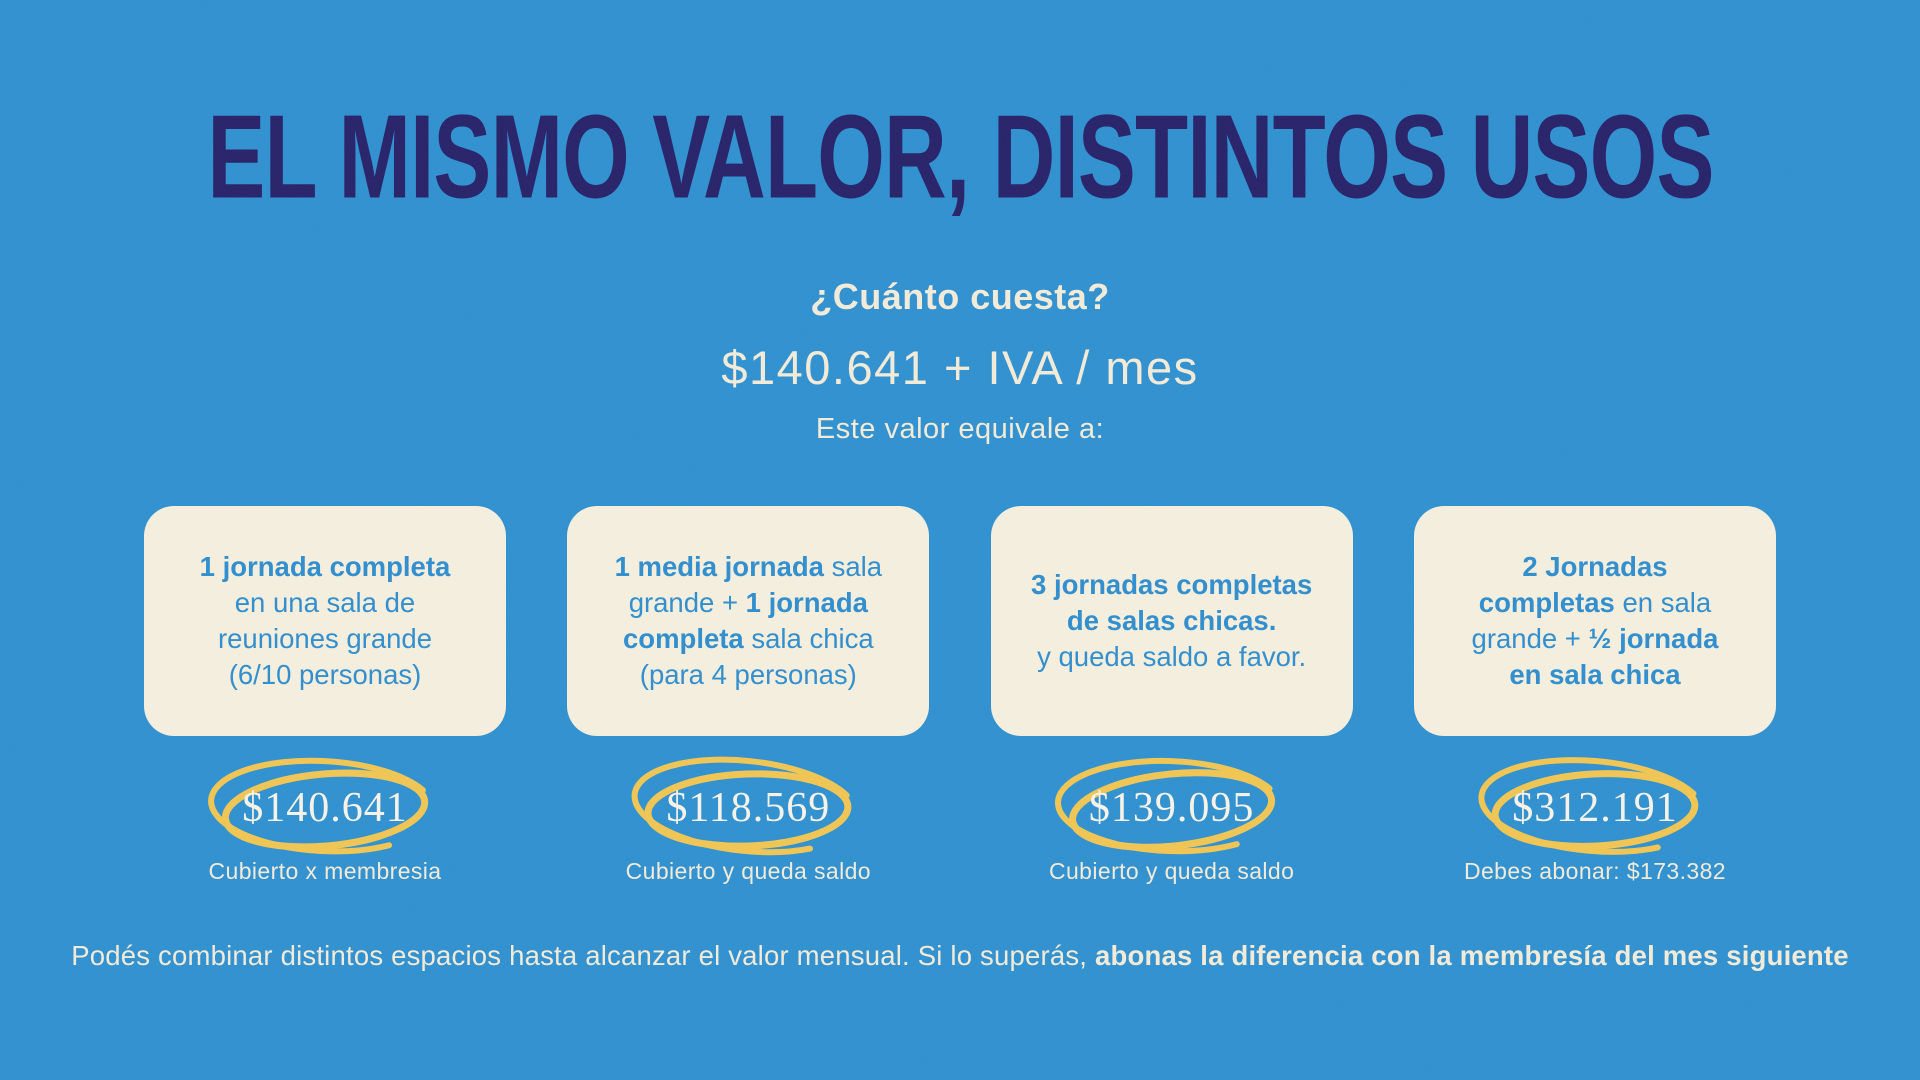 Image resolution: width=1920 pixels, height=1080 pixels. I want to click on price-caption-2: Cubierto y queda saldo, so click(748, 871).